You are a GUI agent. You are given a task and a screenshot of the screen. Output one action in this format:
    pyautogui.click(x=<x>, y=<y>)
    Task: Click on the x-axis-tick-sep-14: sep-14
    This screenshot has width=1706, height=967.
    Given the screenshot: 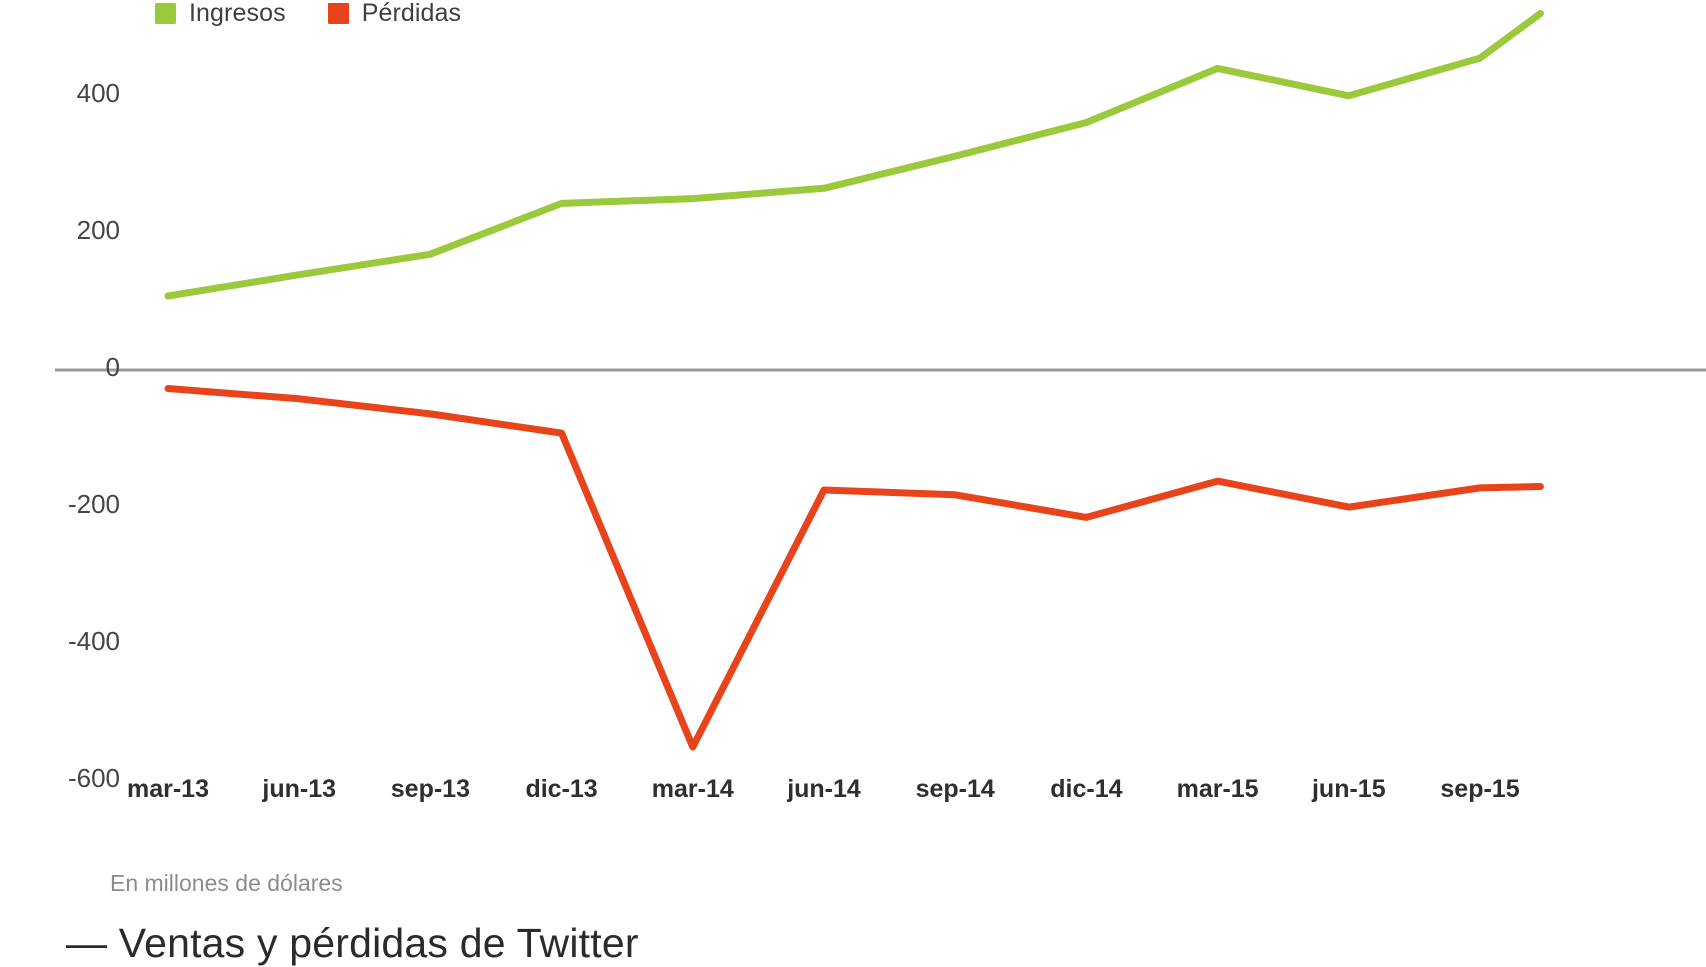 What is the action you would take?
    pyautogui.click(x=955, y=789)
    